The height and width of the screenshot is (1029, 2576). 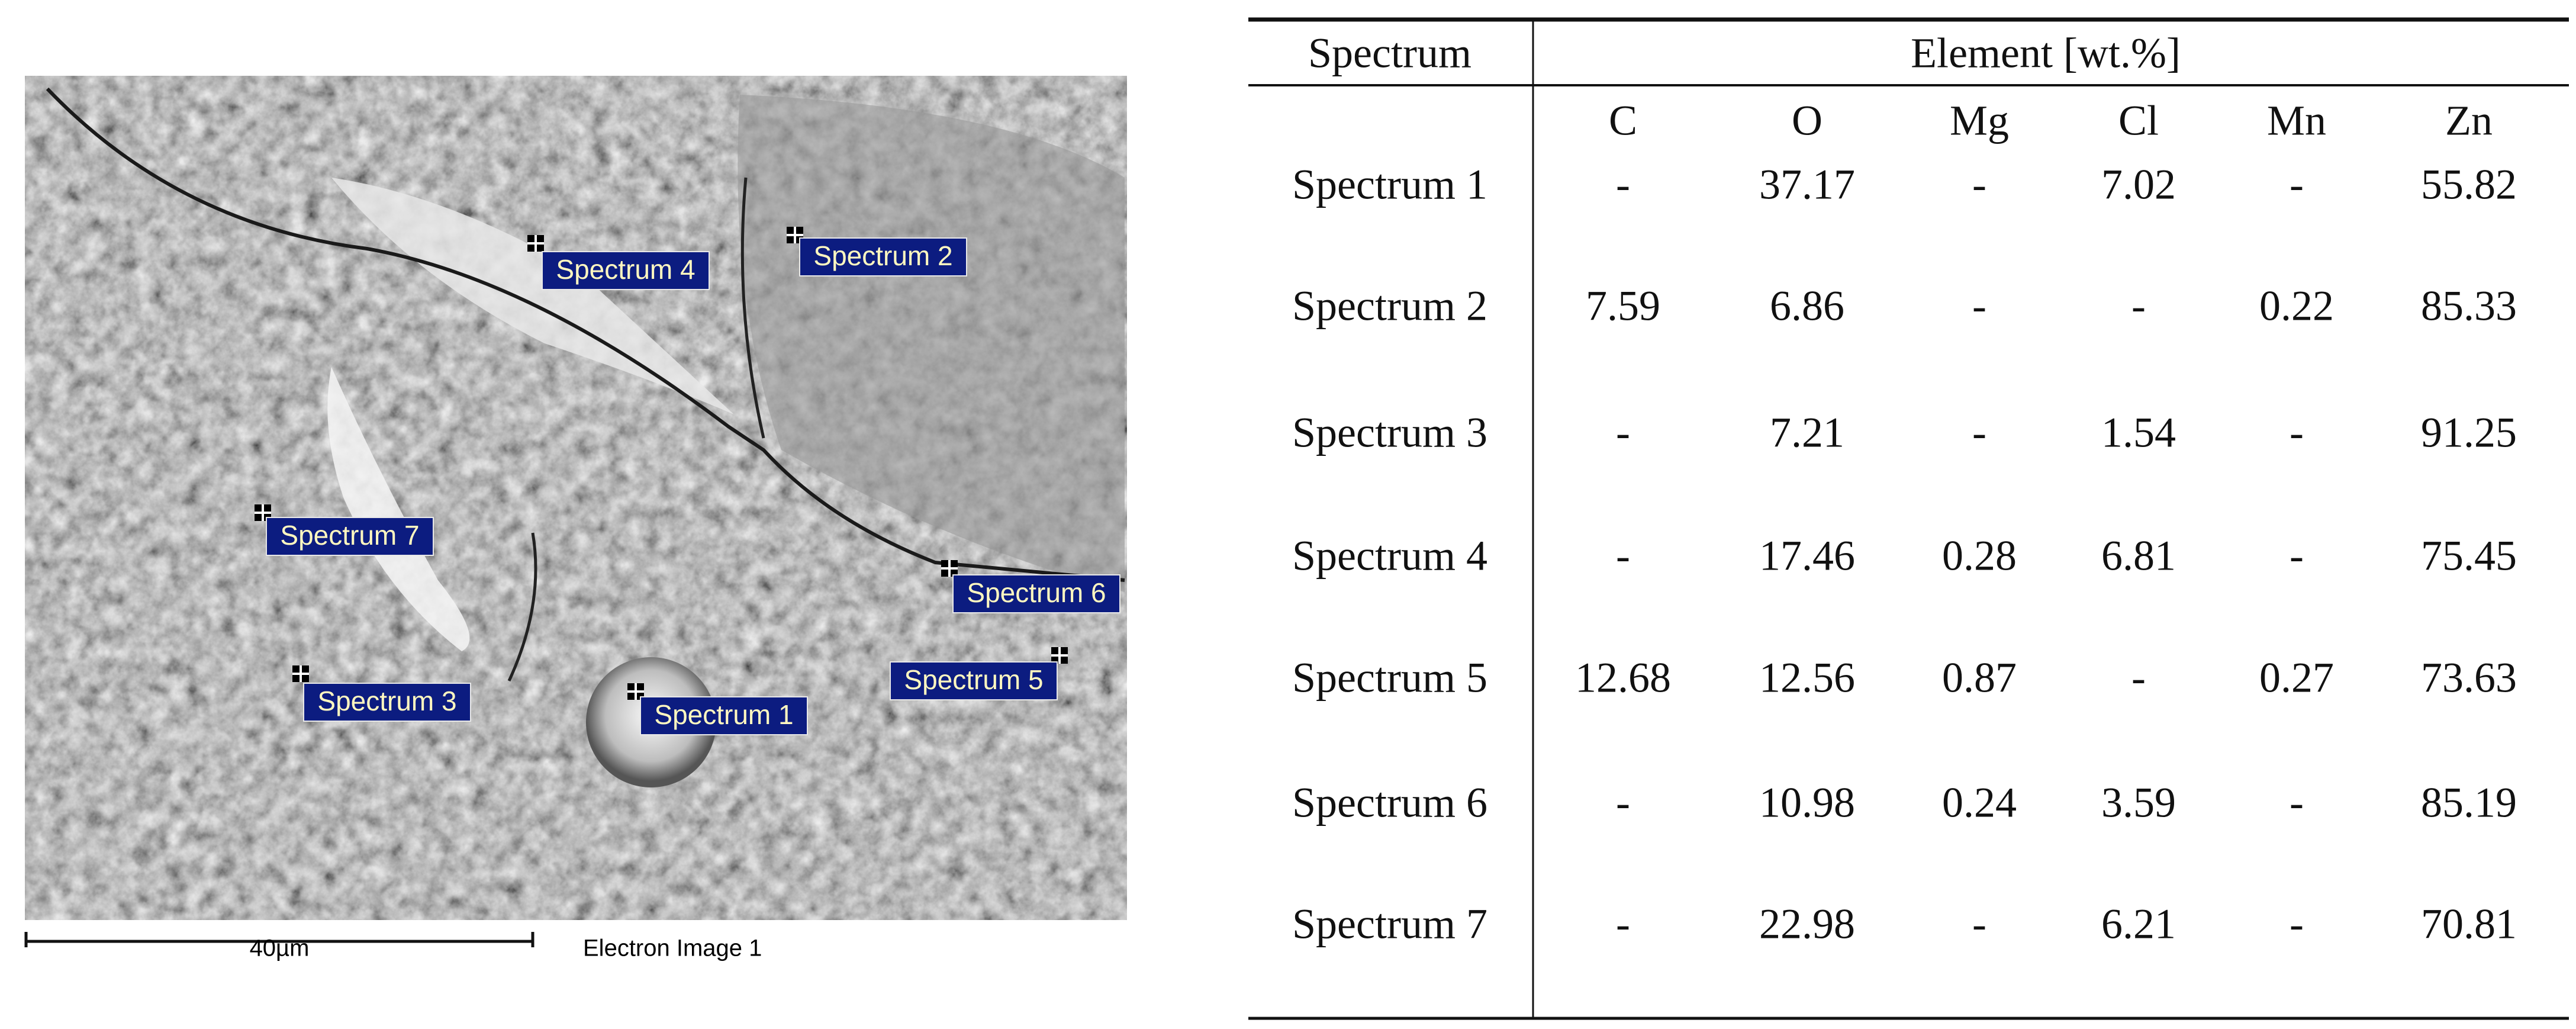 What do you see at coordinates (1390, 678) in the screenshot?
I see `row-label: Spectrum 5` at bounding box center [1390, 678].